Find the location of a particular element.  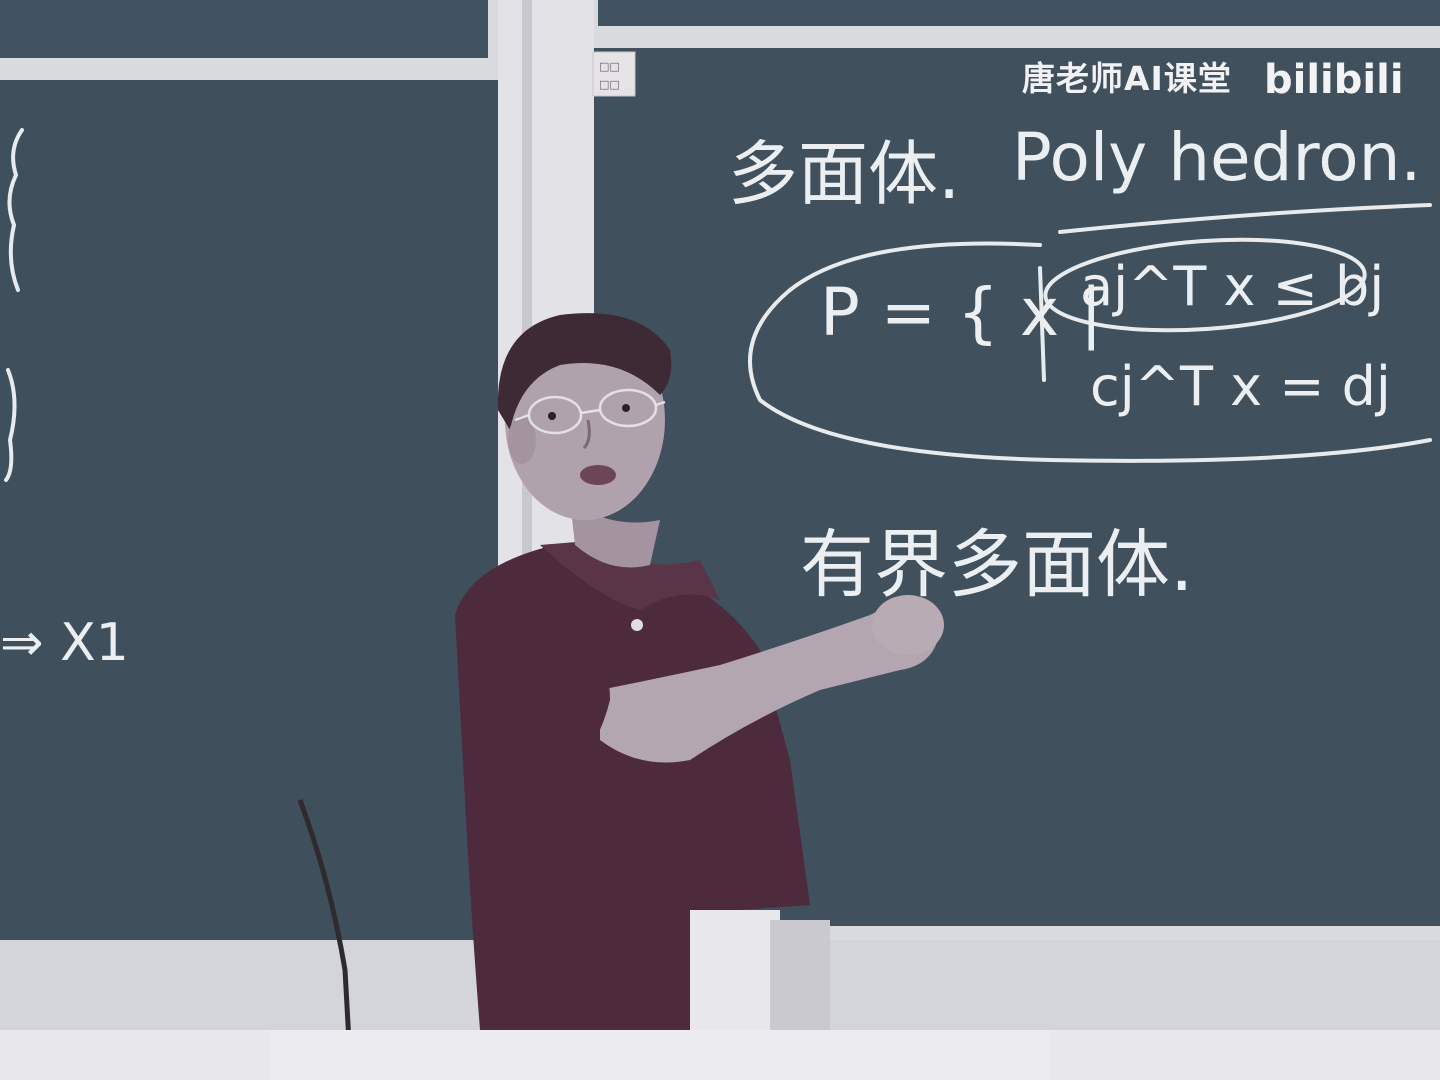

microphone-stand is located at coordinates (325, 930).